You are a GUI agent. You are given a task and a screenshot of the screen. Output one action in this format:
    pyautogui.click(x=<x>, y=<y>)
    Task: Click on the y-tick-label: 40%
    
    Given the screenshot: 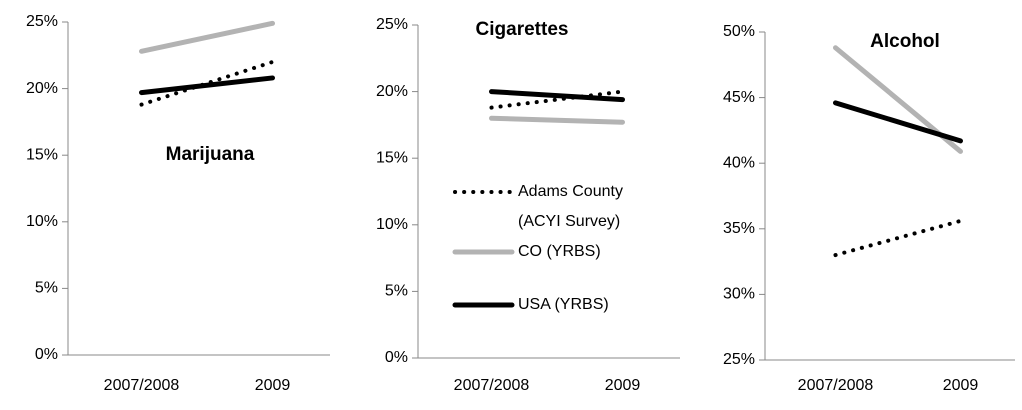 What is the action you would take?
    pyautogui.click(x=739, y=162)
    